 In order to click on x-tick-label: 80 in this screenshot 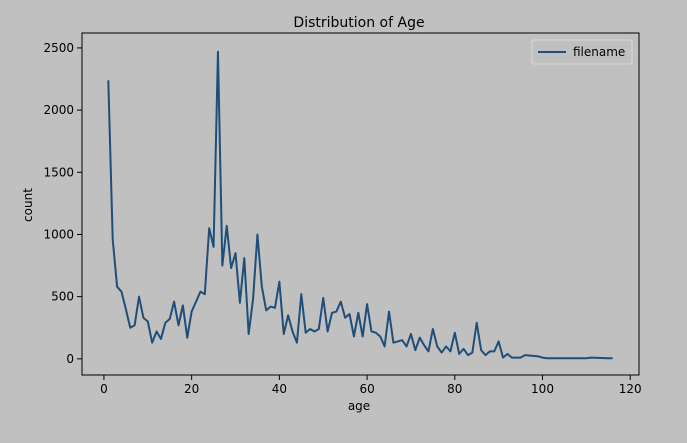, I will do `click(454, 389)`.